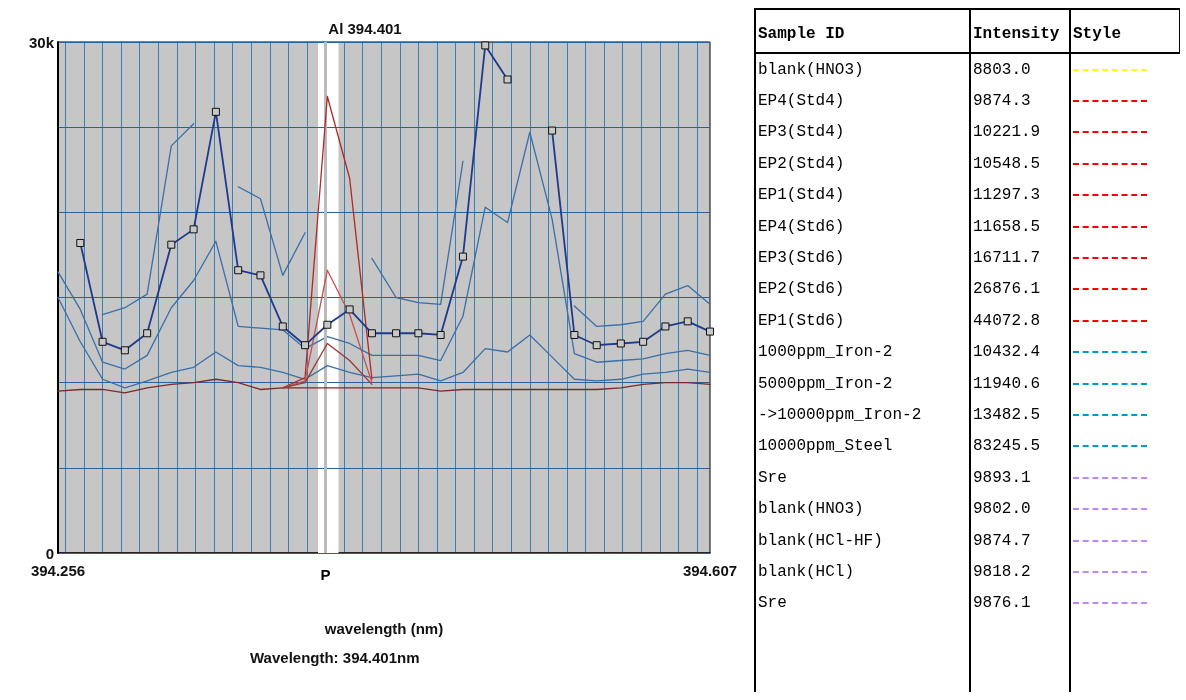 Image resolution: width=1186 pixels, height=700 pixels. Describe the element at coordinates (863, 289) in the screenshot. I see `category-label: EP2(Std6)` at that location.